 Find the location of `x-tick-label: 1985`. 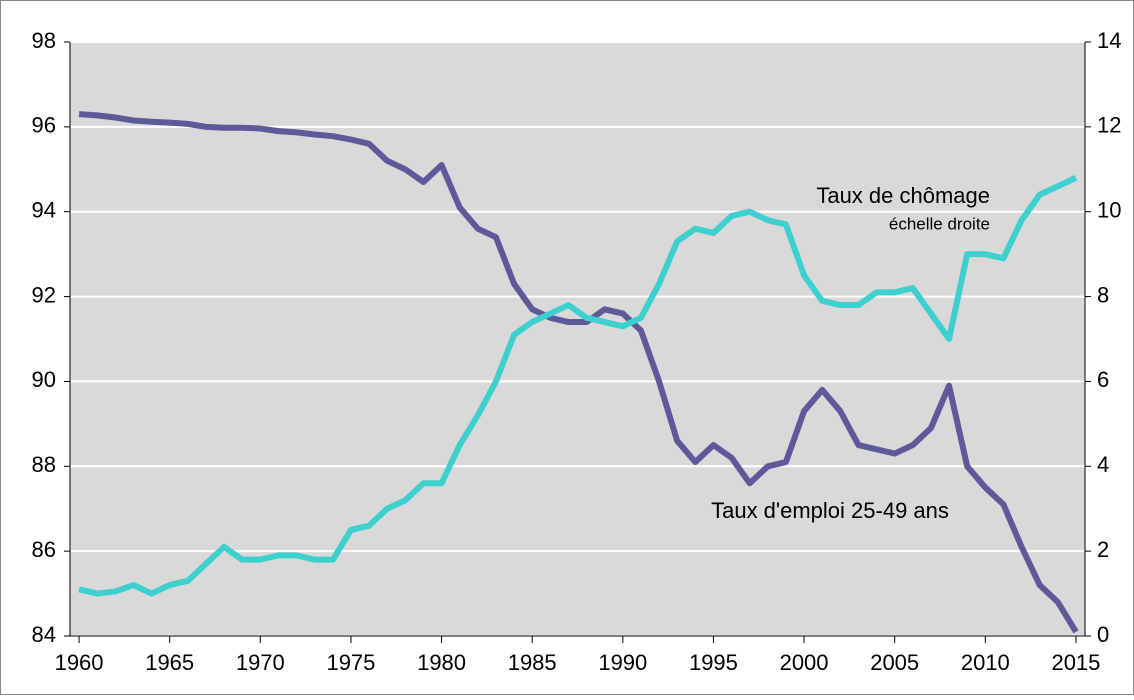

x-tick-label: 1985 is located at coordinates (532, 662).